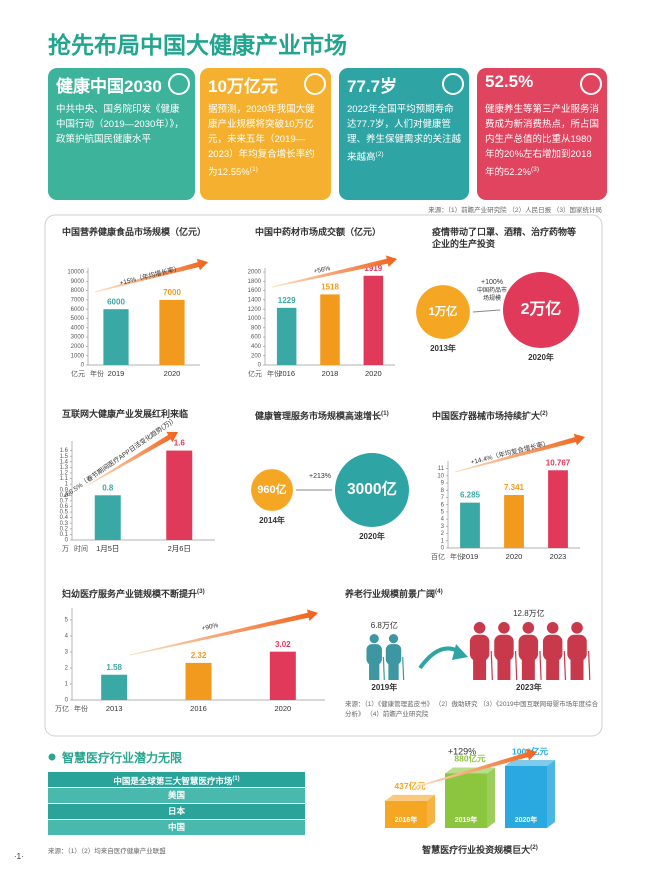 Image resolution: width=650 pixels, height=881 pixels. I want to click on y-tick-label: 3000, so click(78, 338).